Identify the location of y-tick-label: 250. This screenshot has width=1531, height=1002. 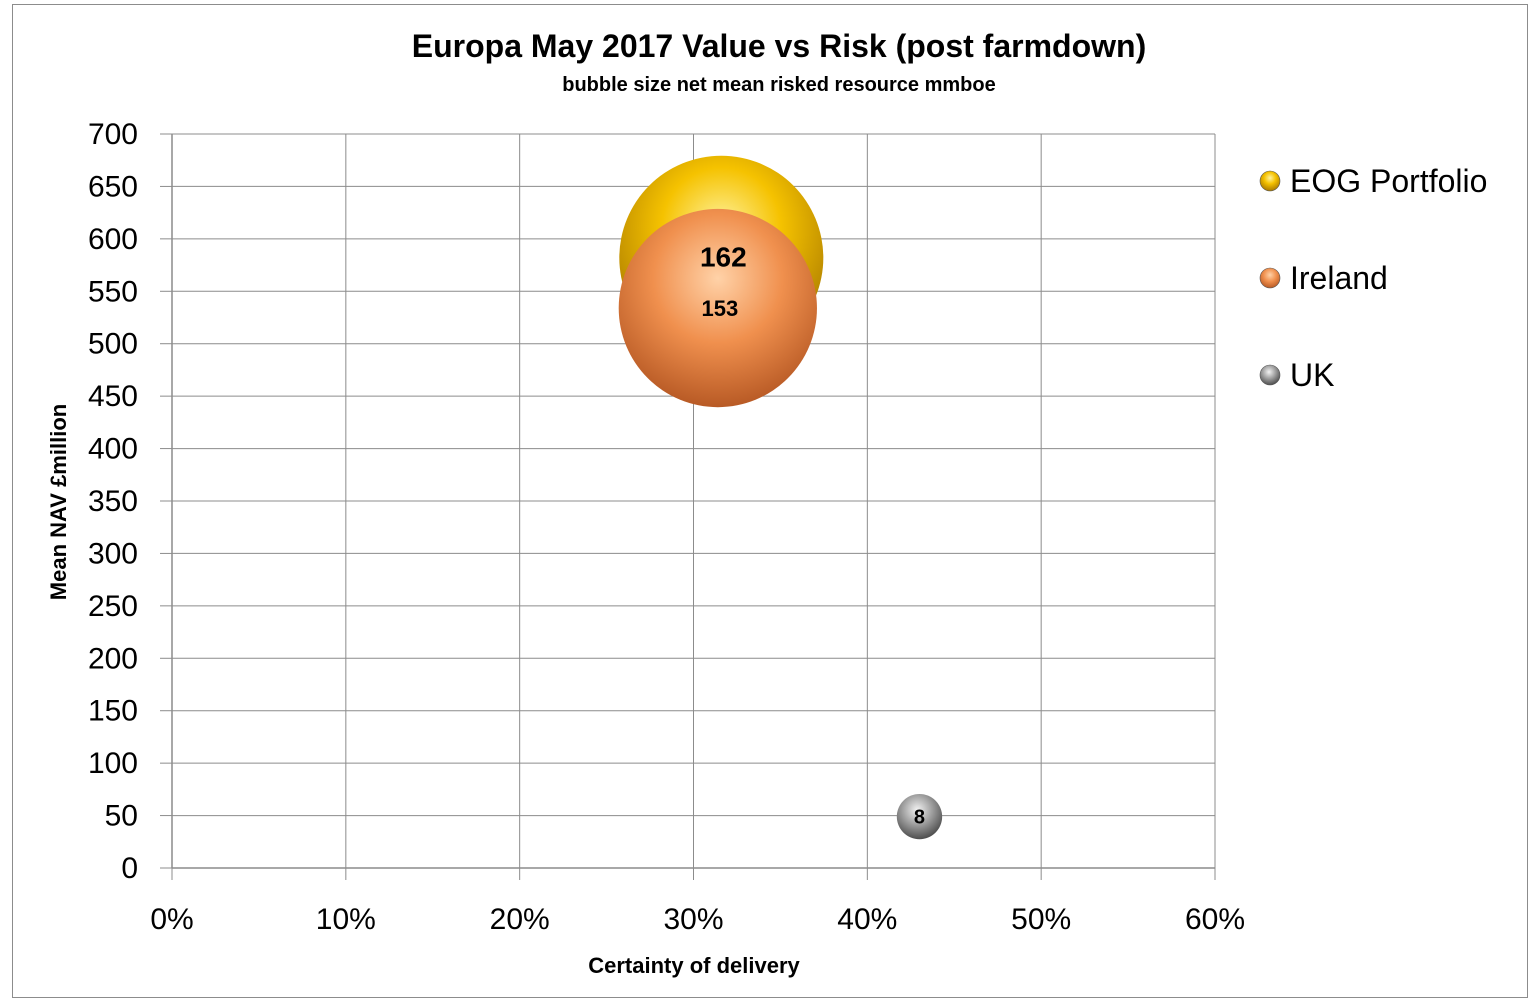
(113, 606).